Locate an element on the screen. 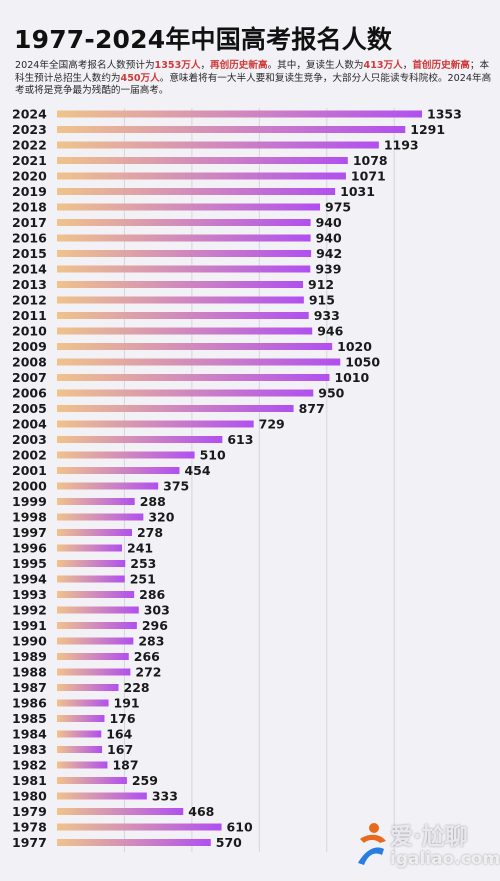 This screenshot has width=500, height=881. year-label-2005: 2005 is located at coordinates (29, 408).